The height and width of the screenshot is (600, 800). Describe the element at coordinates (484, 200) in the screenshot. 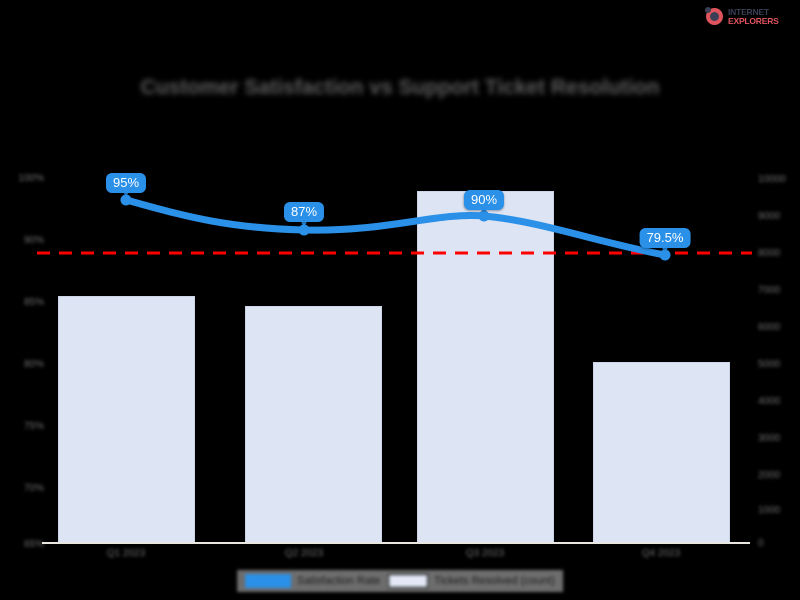

I see `data-label-2: 90%` at that location.